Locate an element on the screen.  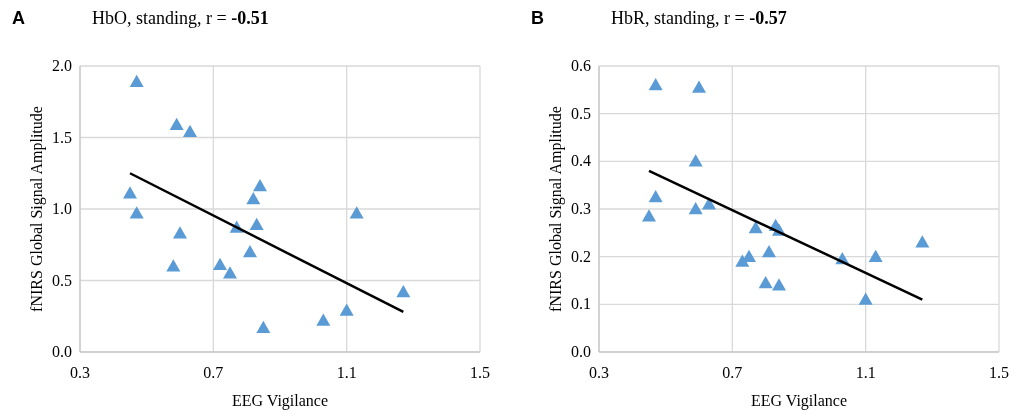
y-tick-label: 0.1 is located at coordinates (581, 304).